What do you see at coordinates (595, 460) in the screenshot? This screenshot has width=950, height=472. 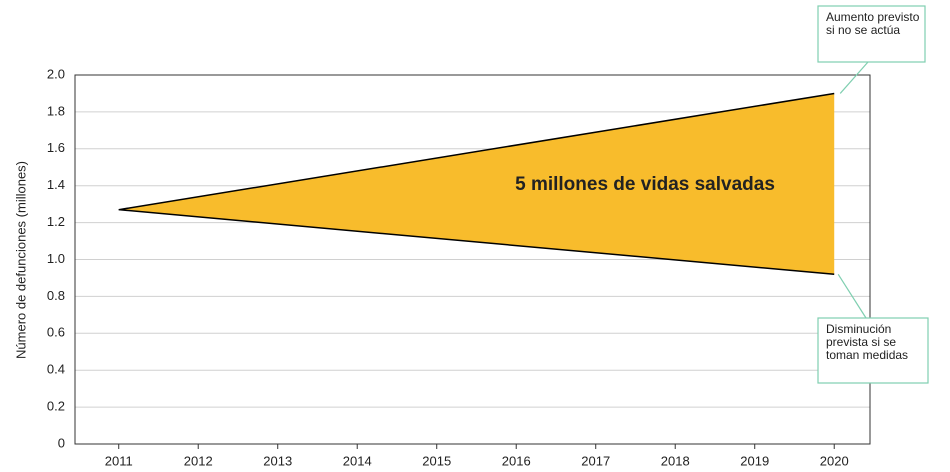 I see `x-tick-label: 2017` at bounding box center [595, 460].